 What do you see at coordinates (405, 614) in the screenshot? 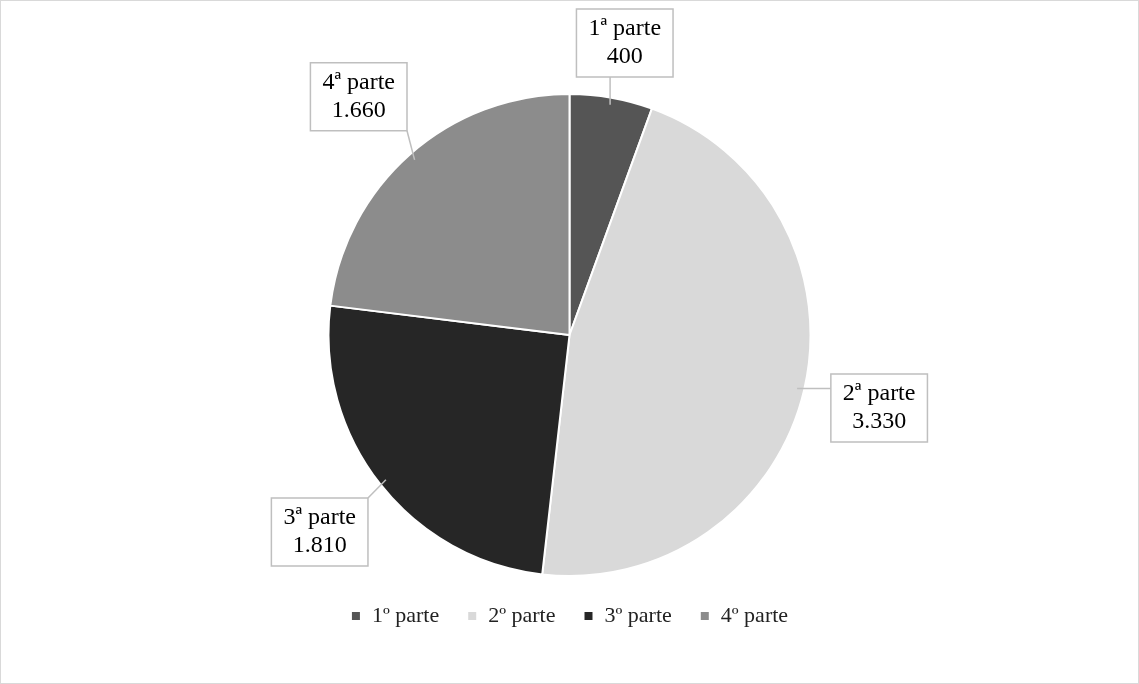
I see `legend-label: 1º parte` at bounding box center [405, 614].